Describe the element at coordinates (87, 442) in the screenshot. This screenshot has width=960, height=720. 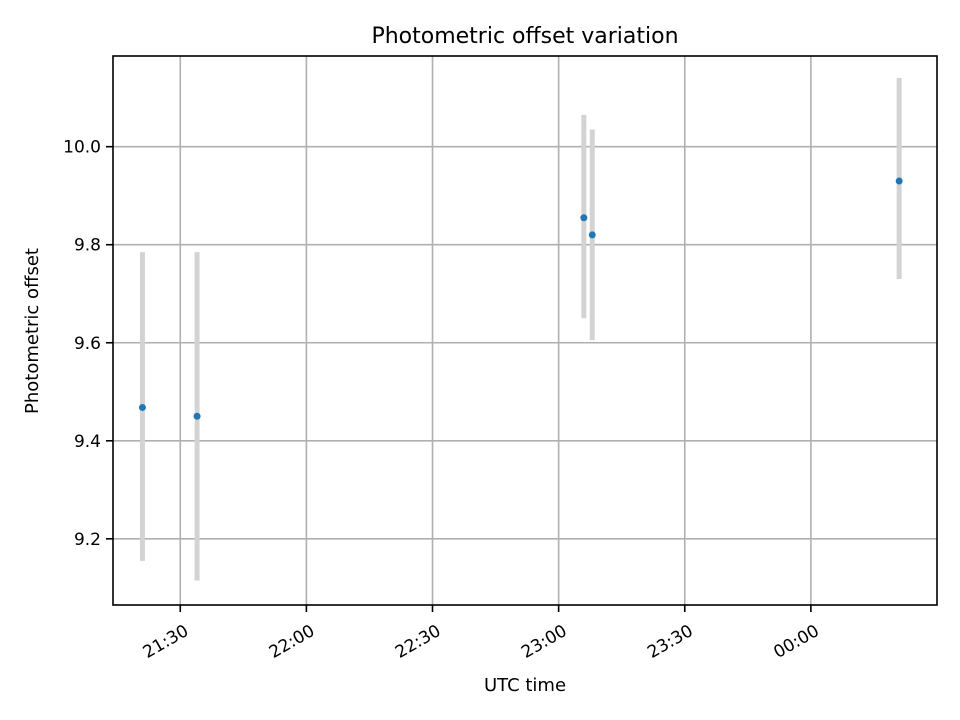
I see `y-tick-label: 9.4` at that location.